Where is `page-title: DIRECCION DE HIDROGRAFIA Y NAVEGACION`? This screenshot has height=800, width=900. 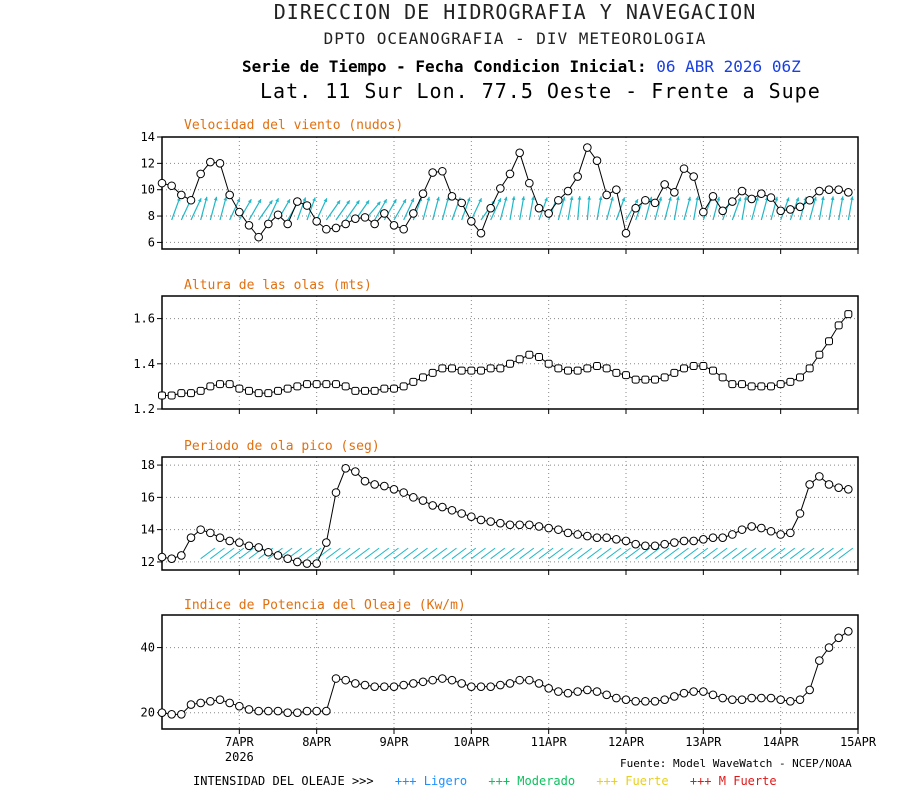 page-title: DIRECCION DE HIDROGRAFIA Y NAVEGACION is located at coordinates (515, 12).